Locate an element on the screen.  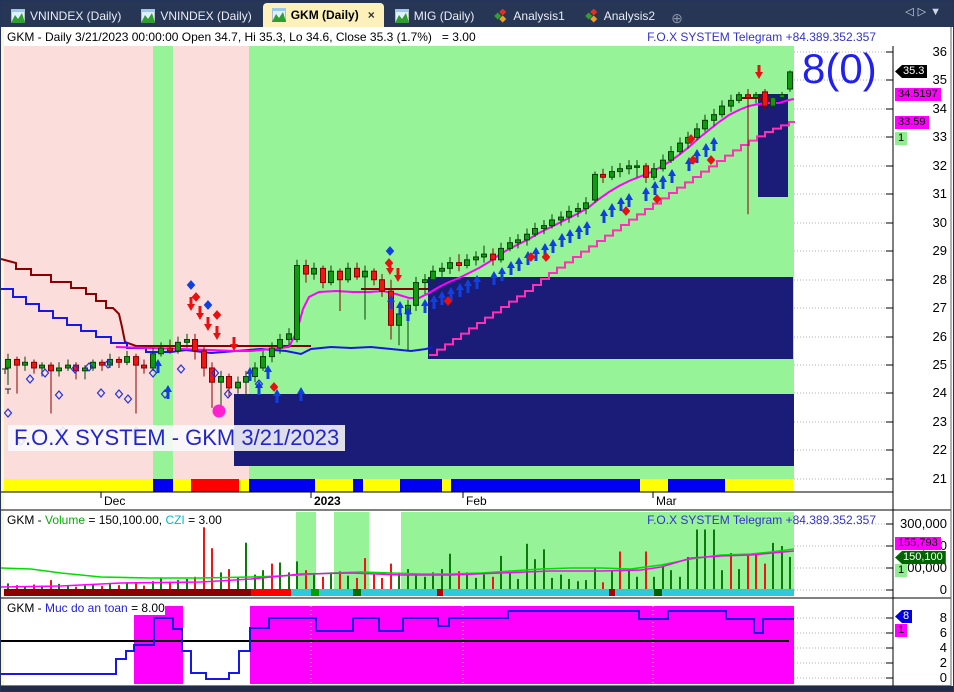
tab-label: Analysis2 is located at coordinates (629, 16).